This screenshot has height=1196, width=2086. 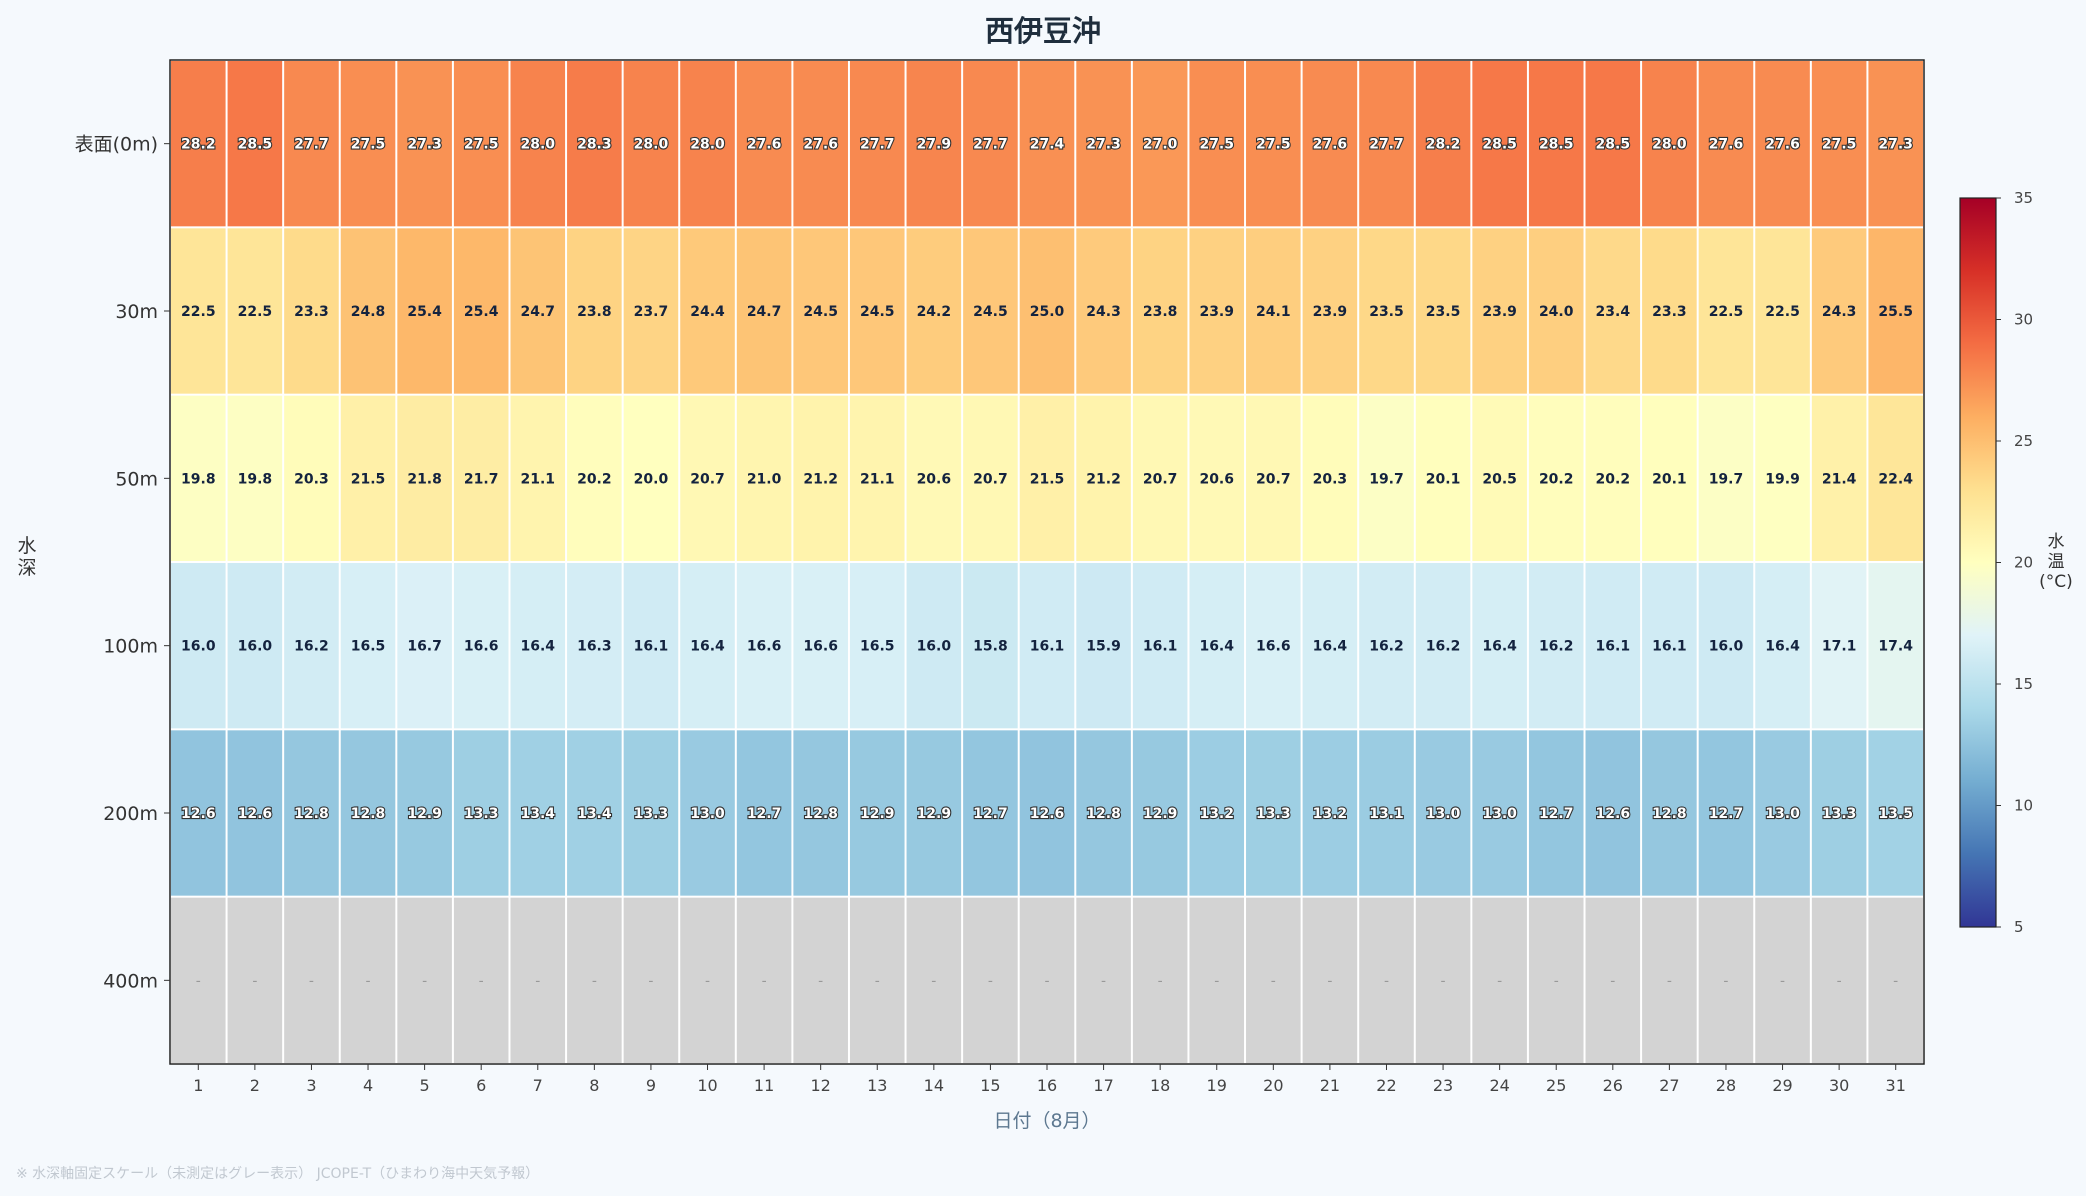 What do you see at coordinates (1217, 1085) in the screenshot?
I see `x-tick-label: 19` at bounding box center [1217, 1085].